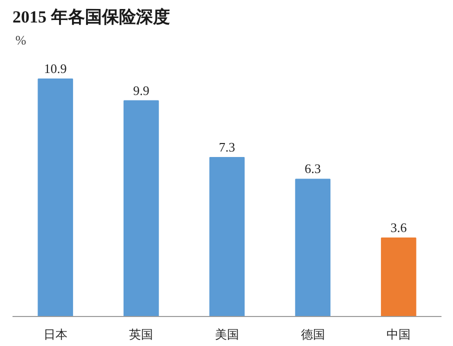 Image resolution: width=453 pixels, height=346 pixels. Describe the element at coordinates (312, 168) in the screenshot. I see `data-label: 6.3` at that location.